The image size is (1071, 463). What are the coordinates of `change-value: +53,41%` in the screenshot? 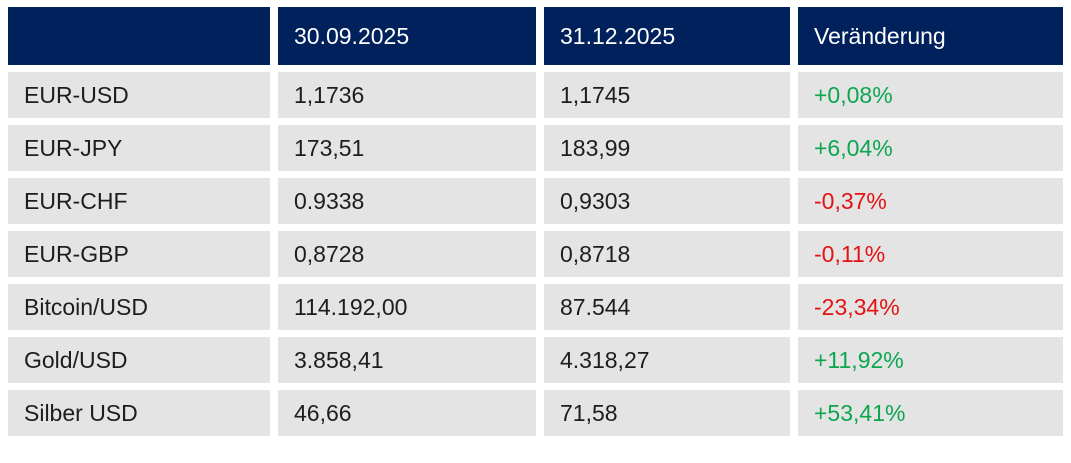 It's located at (930, 413).